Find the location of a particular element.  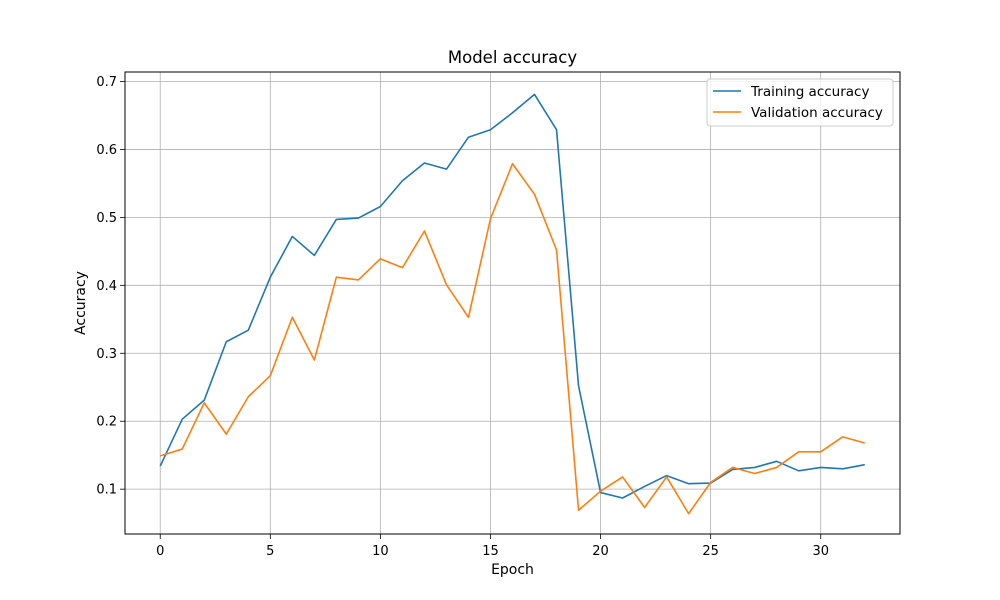

y-tick-label: 0.3 is located at coordinates (106, 354).